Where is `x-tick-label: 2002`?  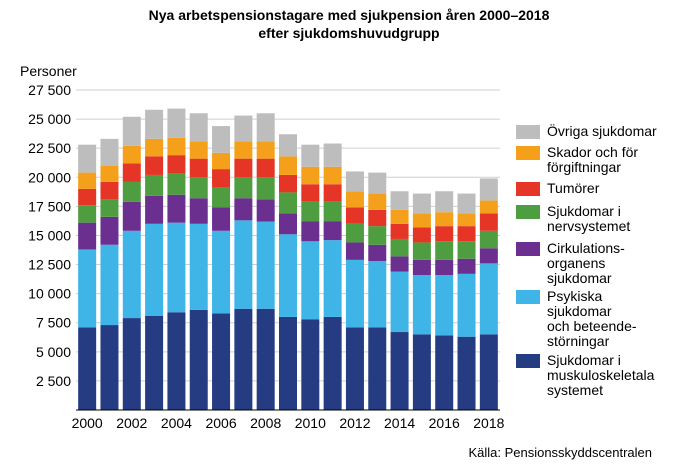
x-tick-label: 2002 is located at coordinates (131, 423).